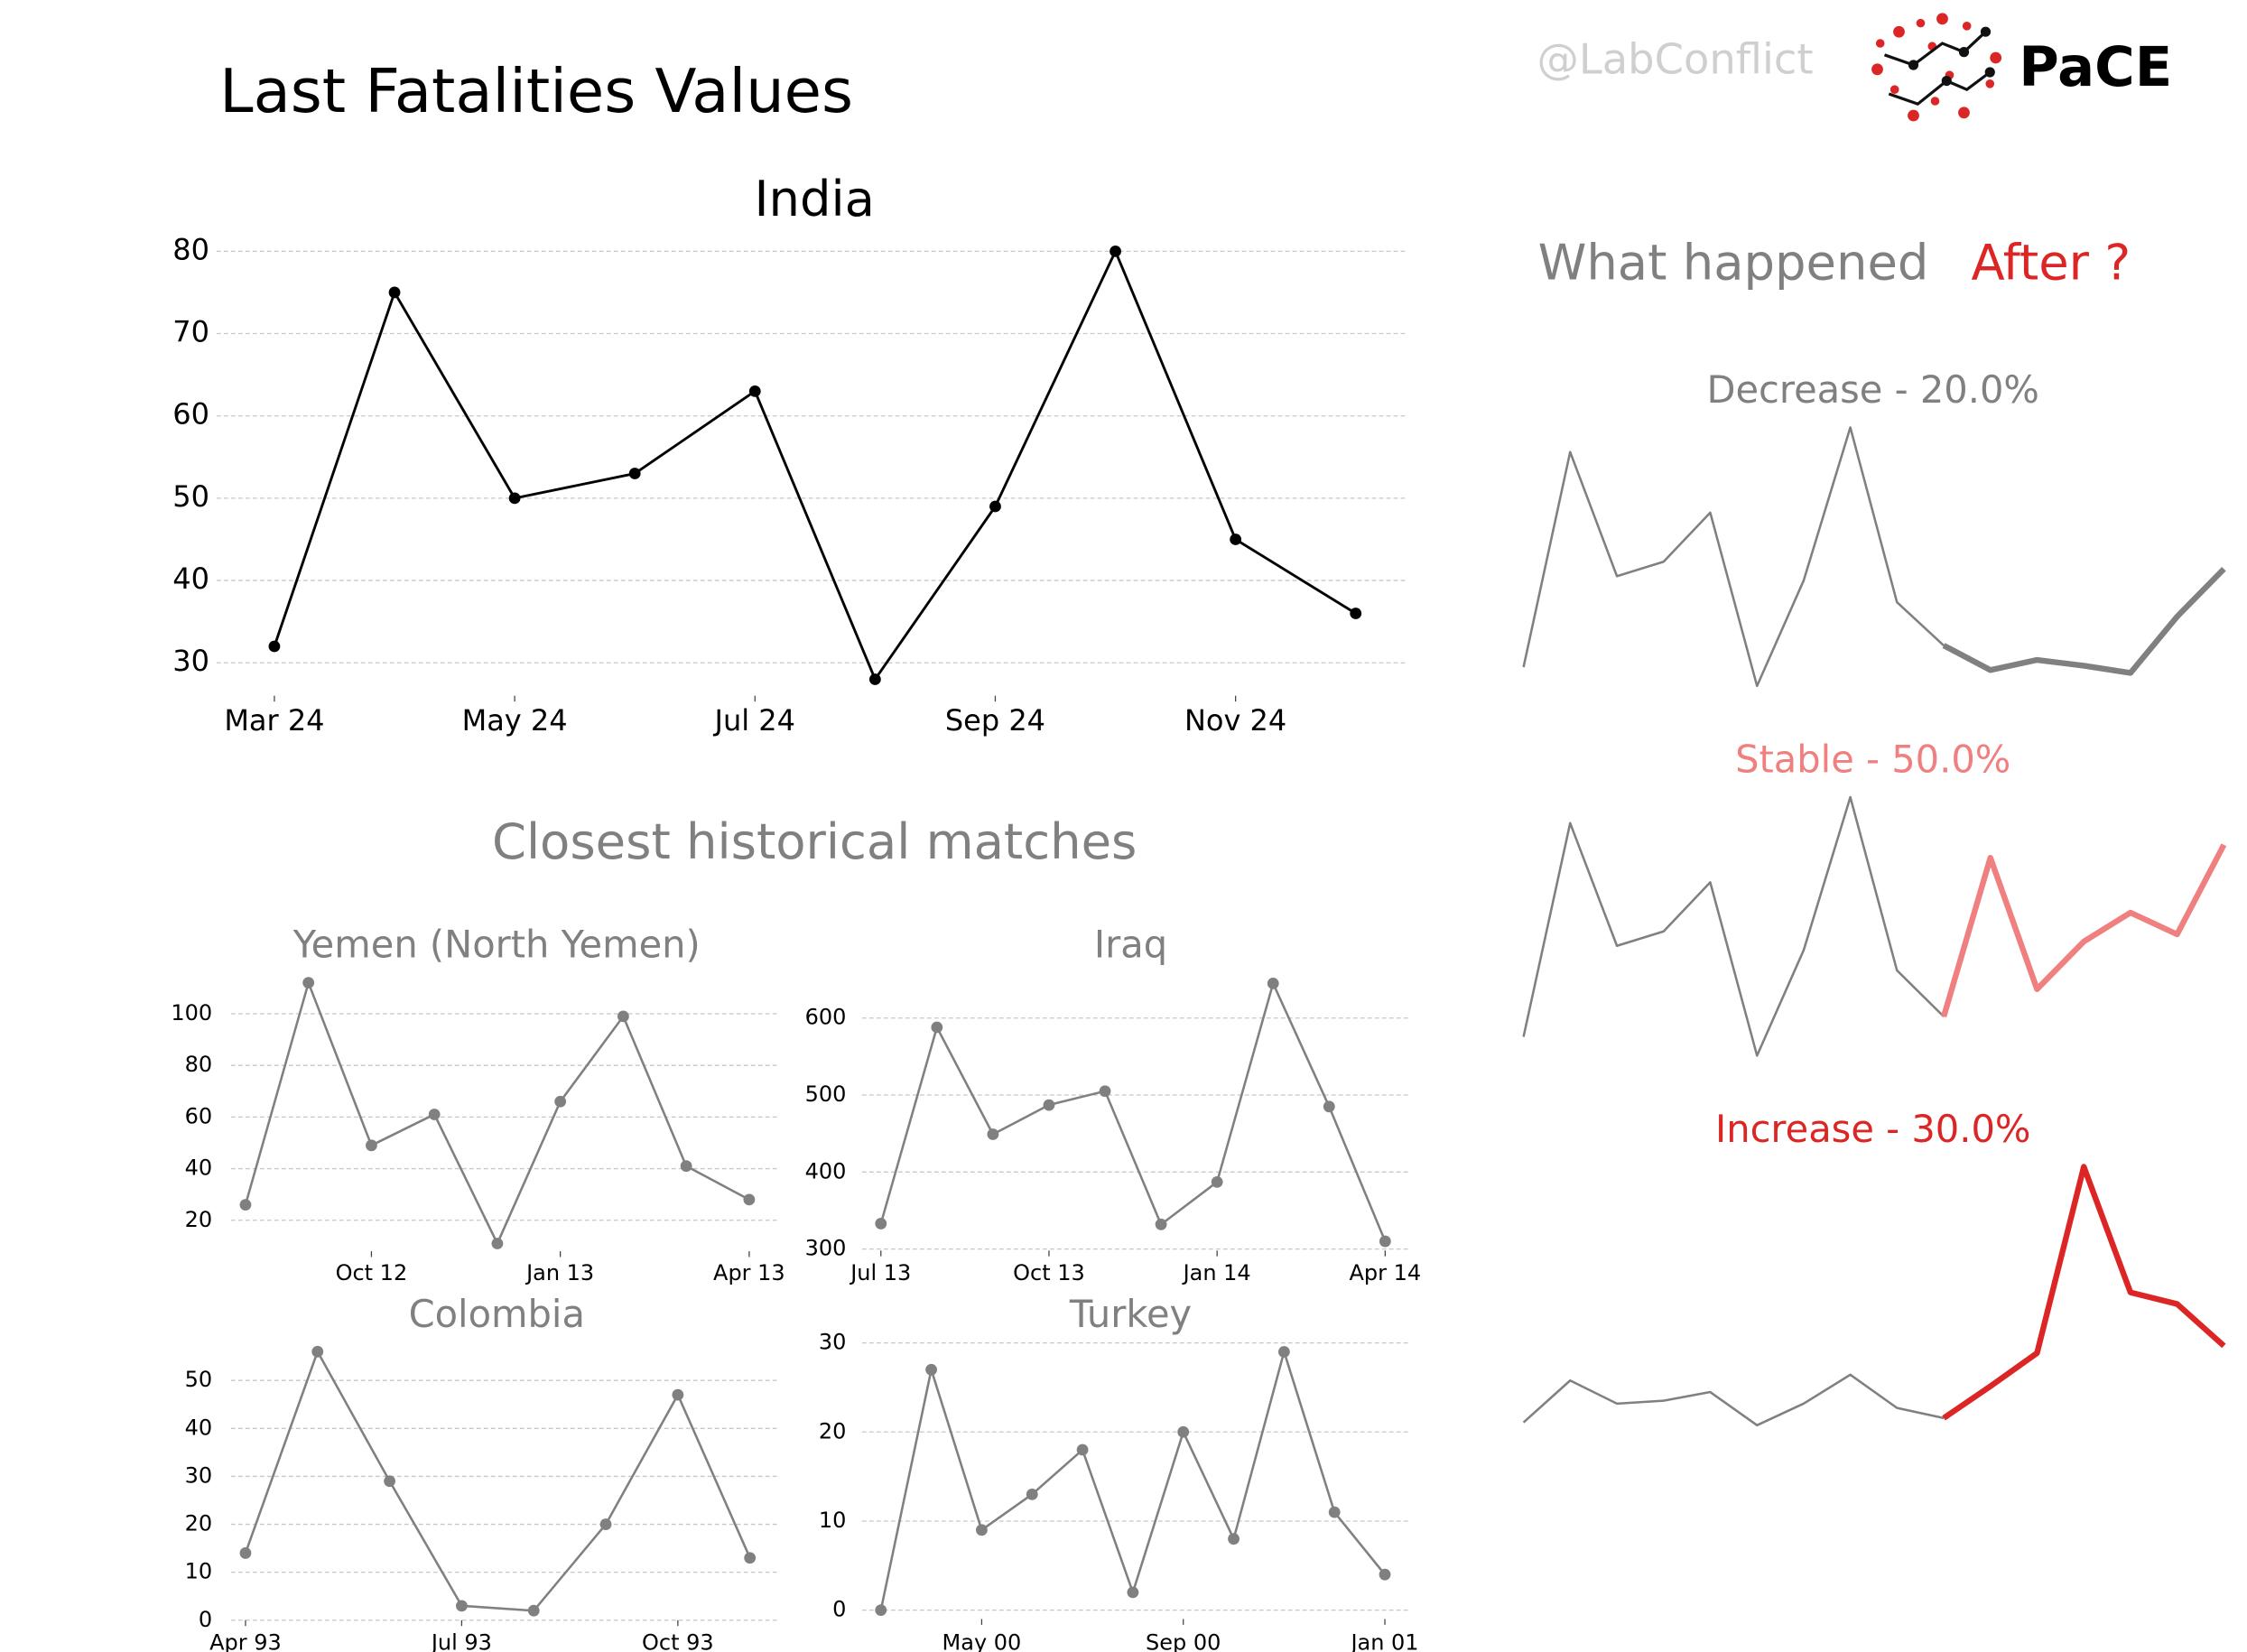 This screenshot has width=2247, height=1652. What do you see at coordinates (461, 1640) in the screenshot?
I see `x-tick-label: Jul 93` at bounding box center [461, 1640].